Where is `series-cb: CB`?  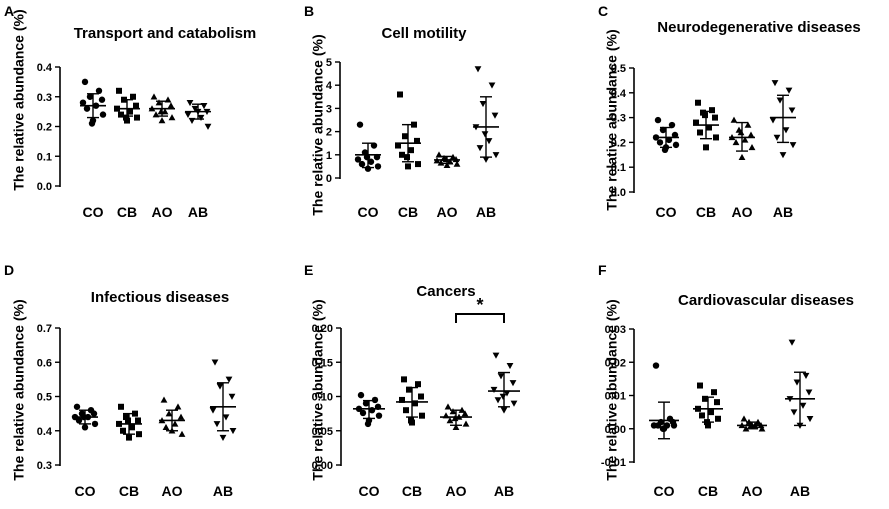 series-cb: CB is located at coordinates (708, 440).